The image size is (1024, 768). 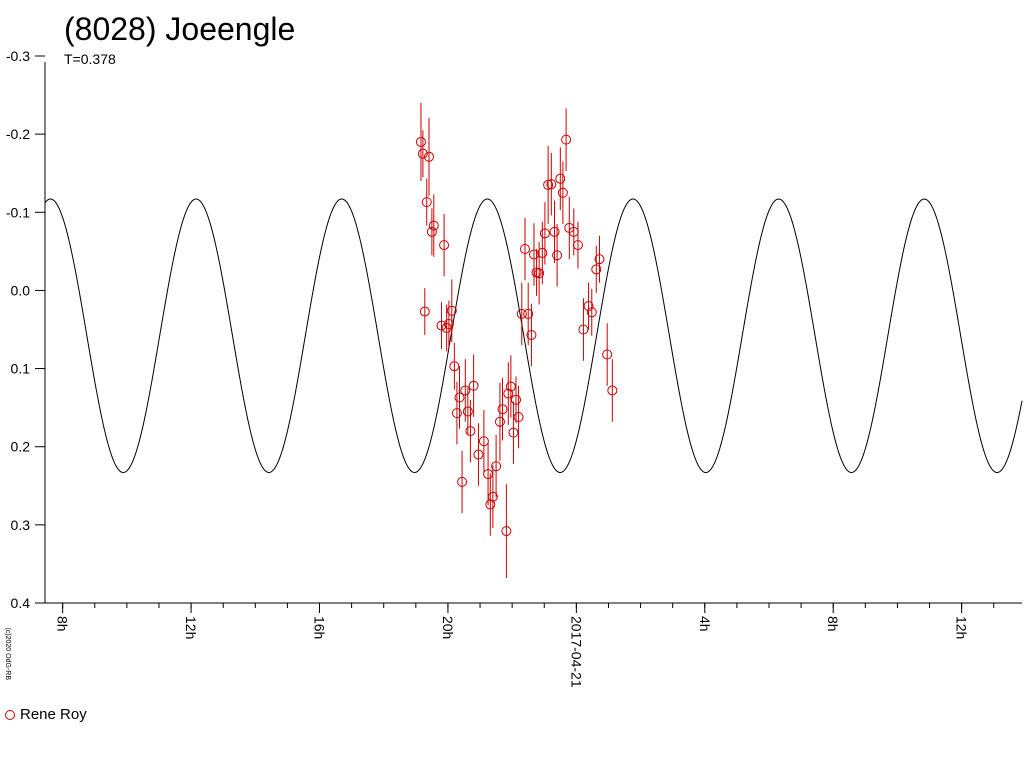 What do you see at coordinates (525, 645) in the screenshot?
I see `x-ticks: 8h 12h 16h 20h 2017-04-21 4h 8h 12h` at bounding box center [525, 645].